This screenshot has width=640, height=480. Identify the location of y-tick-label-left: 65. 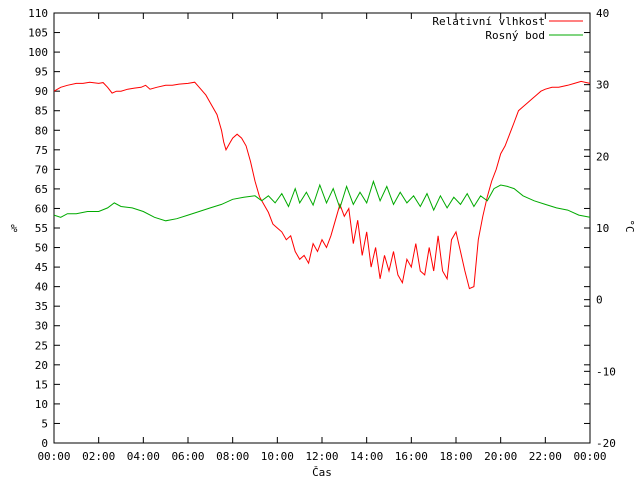
(41, 189).